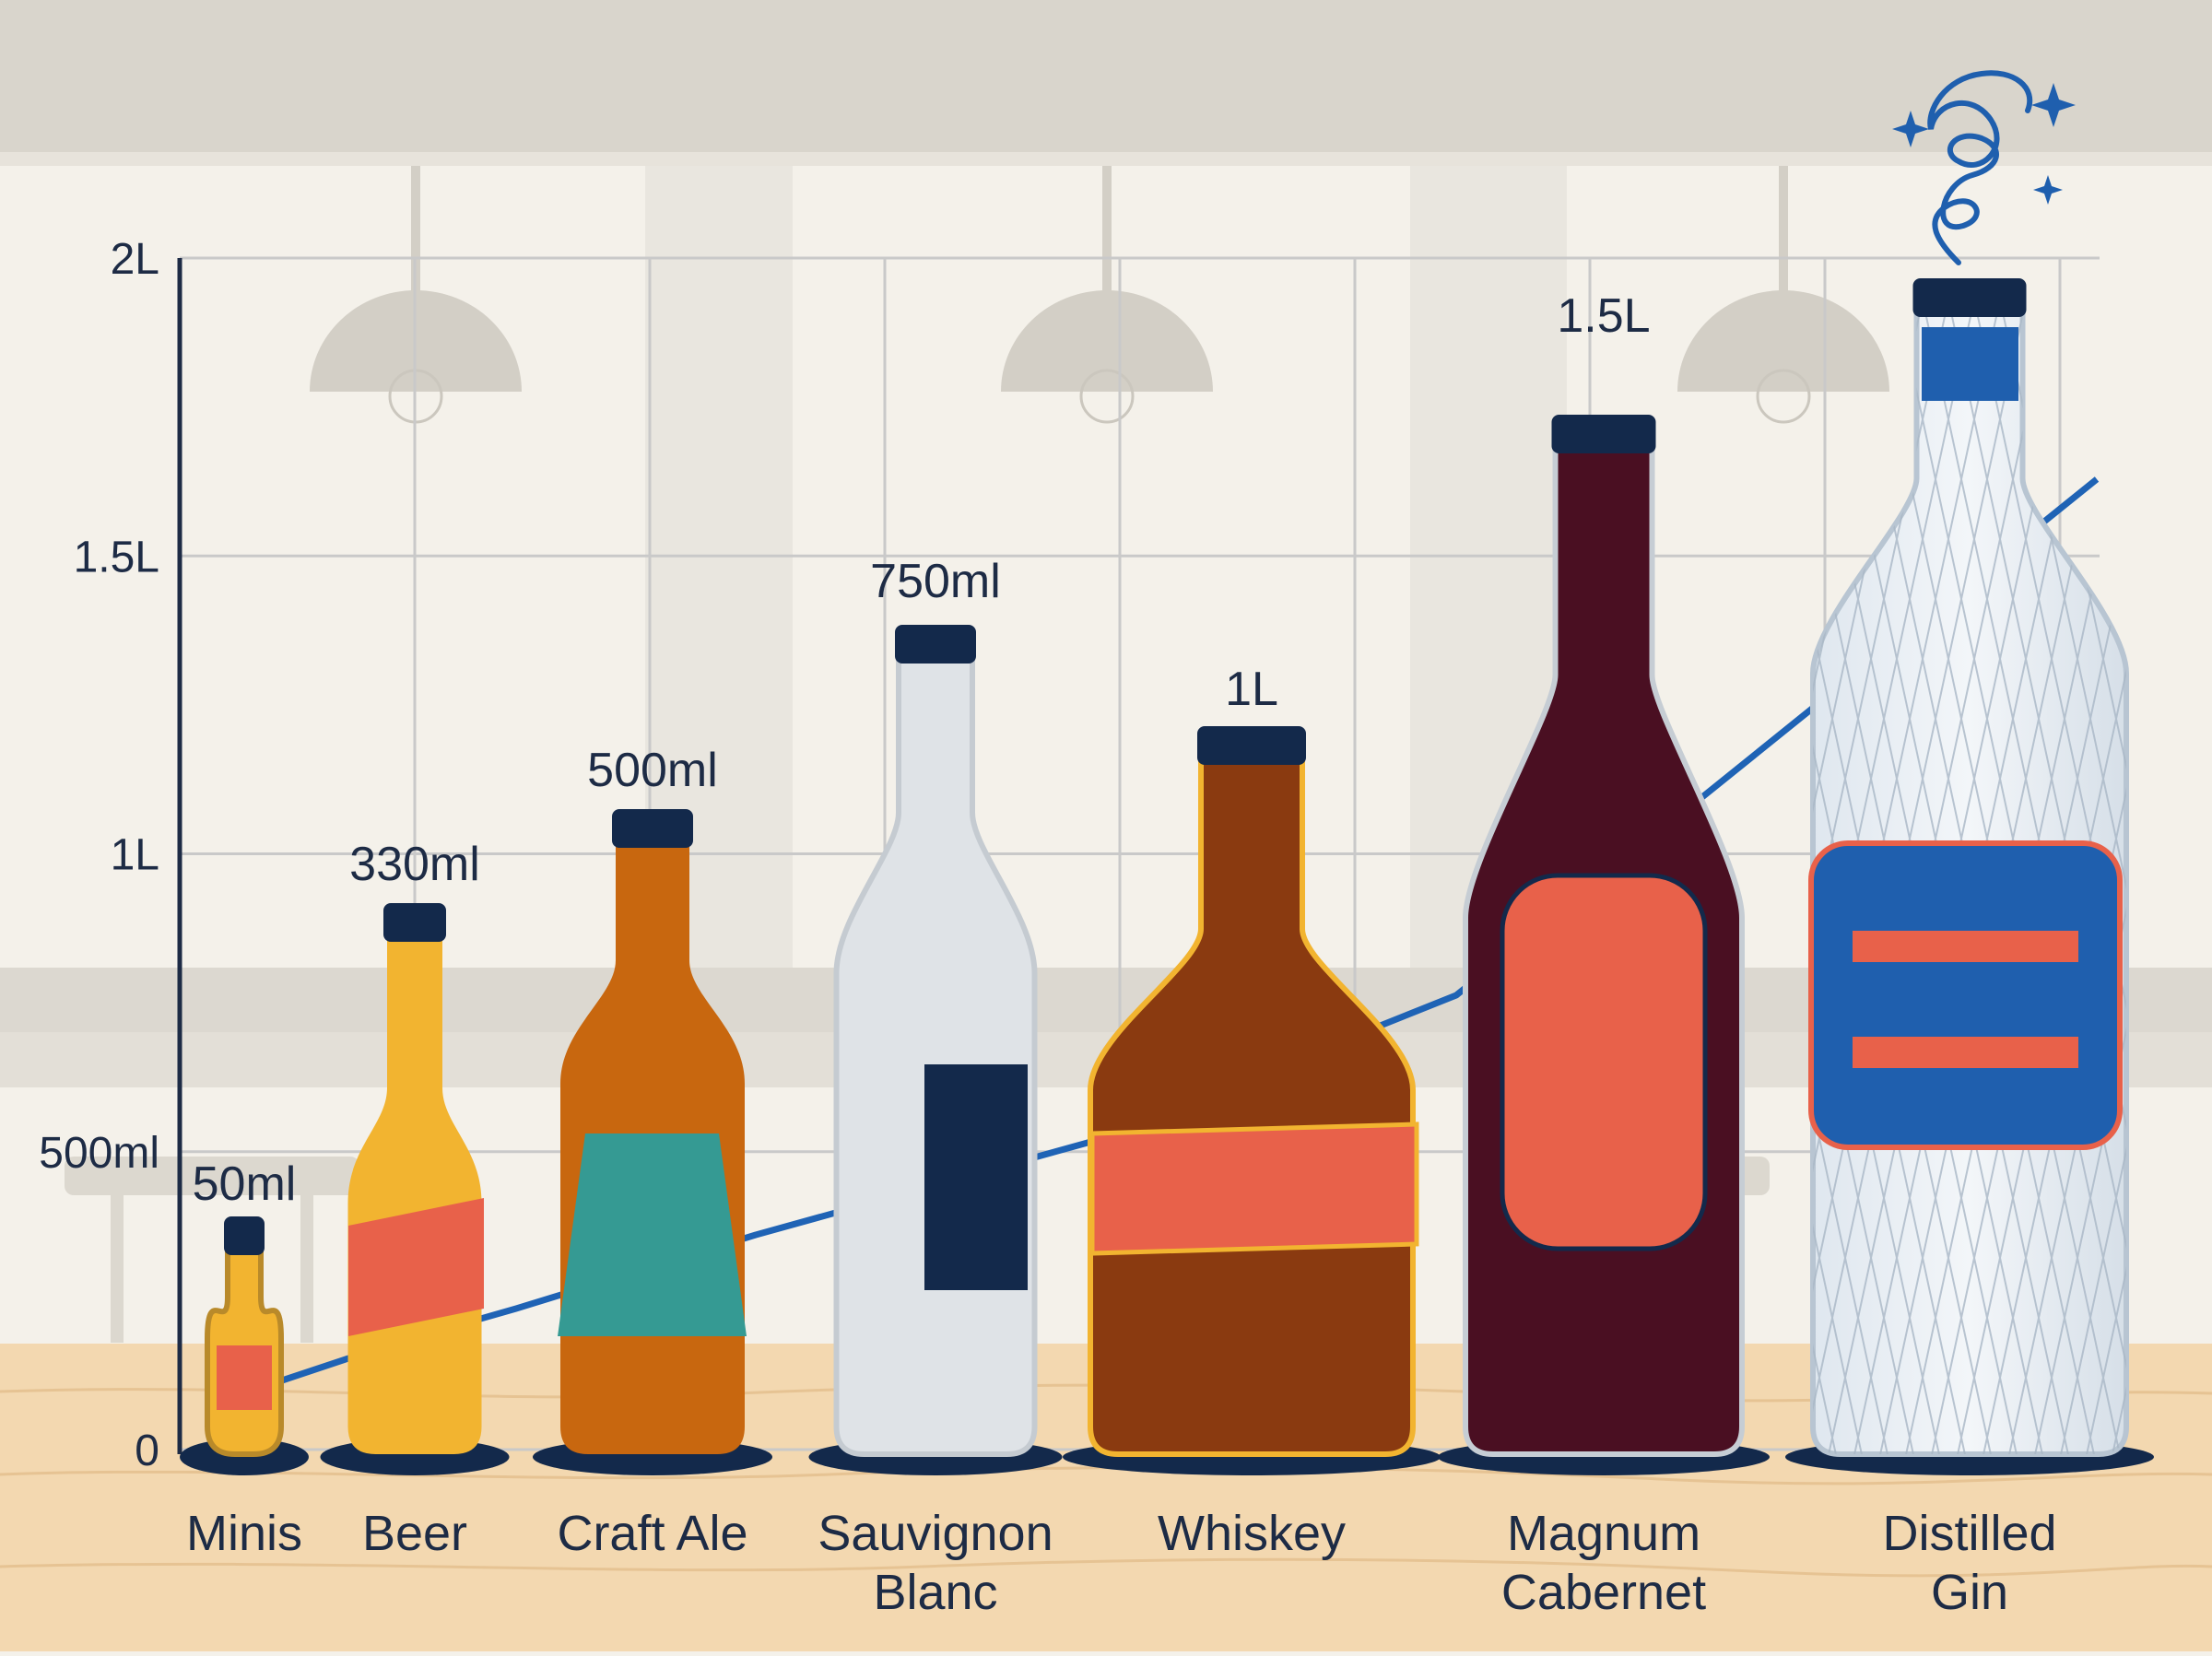 This screenshot has width=2212, height=1656. What do you see at coordinates (1603, 1592) in the screenshot?
I see `category-label-line: Cabernet` at bounding box center [1603, 1592].